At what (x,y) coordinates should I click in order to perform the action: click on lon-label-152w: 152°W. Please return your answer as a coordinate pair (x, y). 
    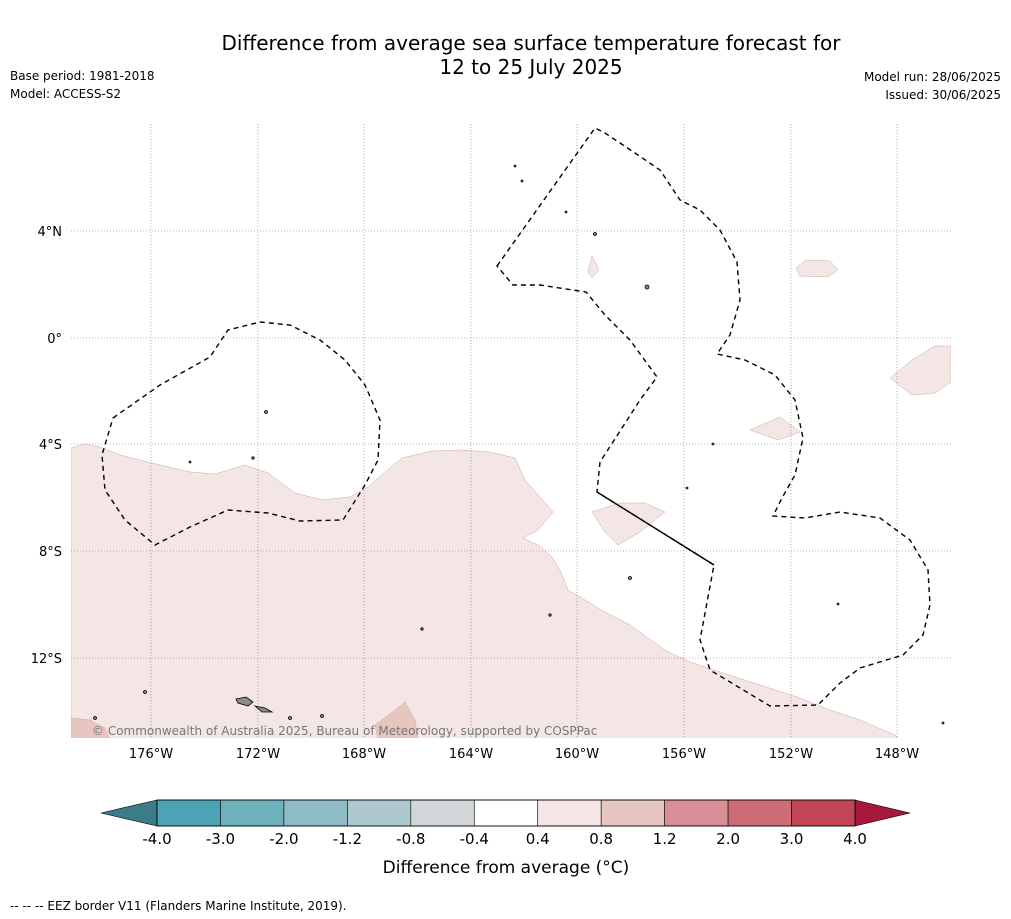
    Looking at the image, I should click on (791, 754).